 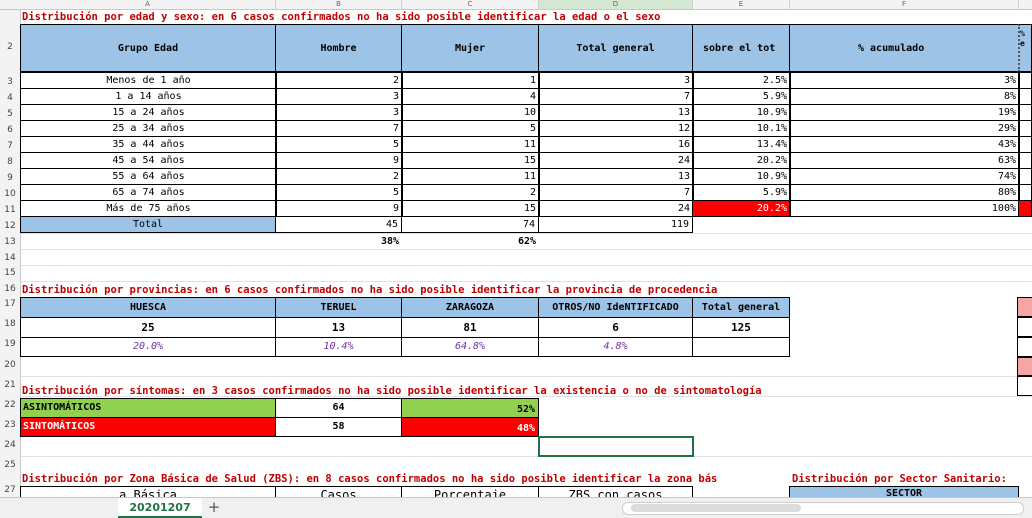 What do you see at coordinates (470, 307) in the screenshot?
I see `prov-header-zaragoza: ZARAGOZA` at bounding box center [470, 307].